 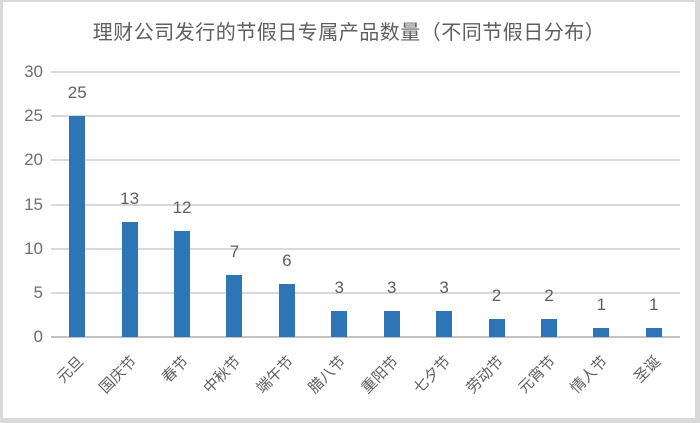 What do you see at coordinates (33, 248) in the screenshot?
I see `y-axis-tick-label: 10` at bounding box center [33, 248].